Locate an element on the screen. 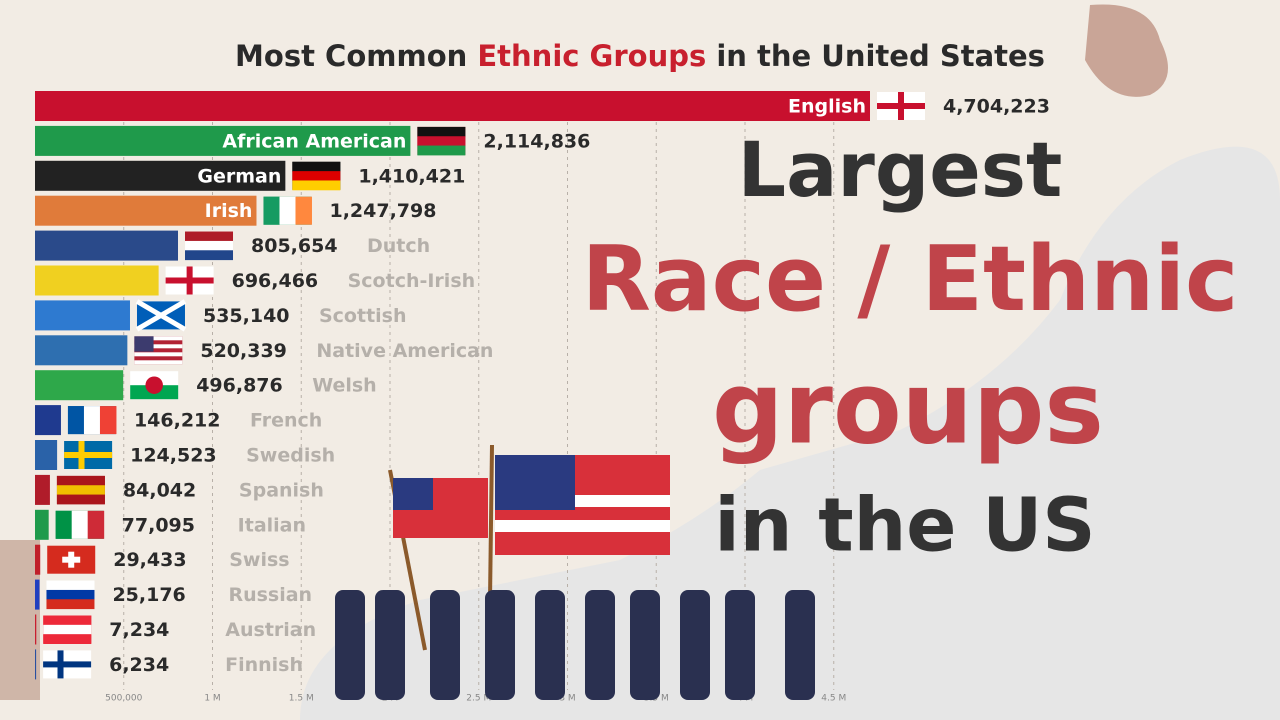 The width and height of the screenshot is (1280, 720). category-label: Scotch-Irish is located at coordinates (412, 281).